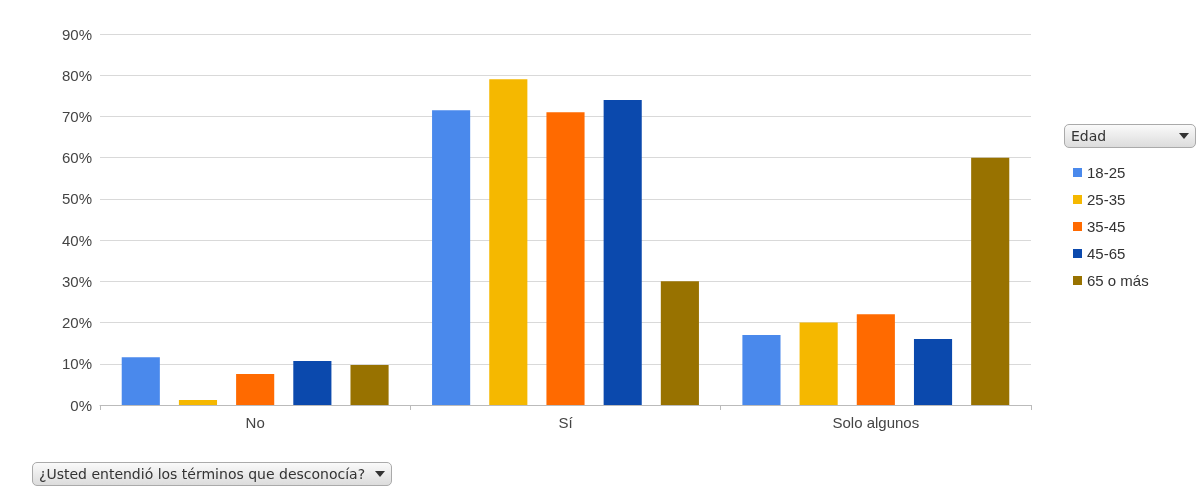 The width and height of the screenshot is (1199, 502). Describe the element at coordinates (1118, 280) in the screenshot. I see `legend-label: 65 o más` at that location.